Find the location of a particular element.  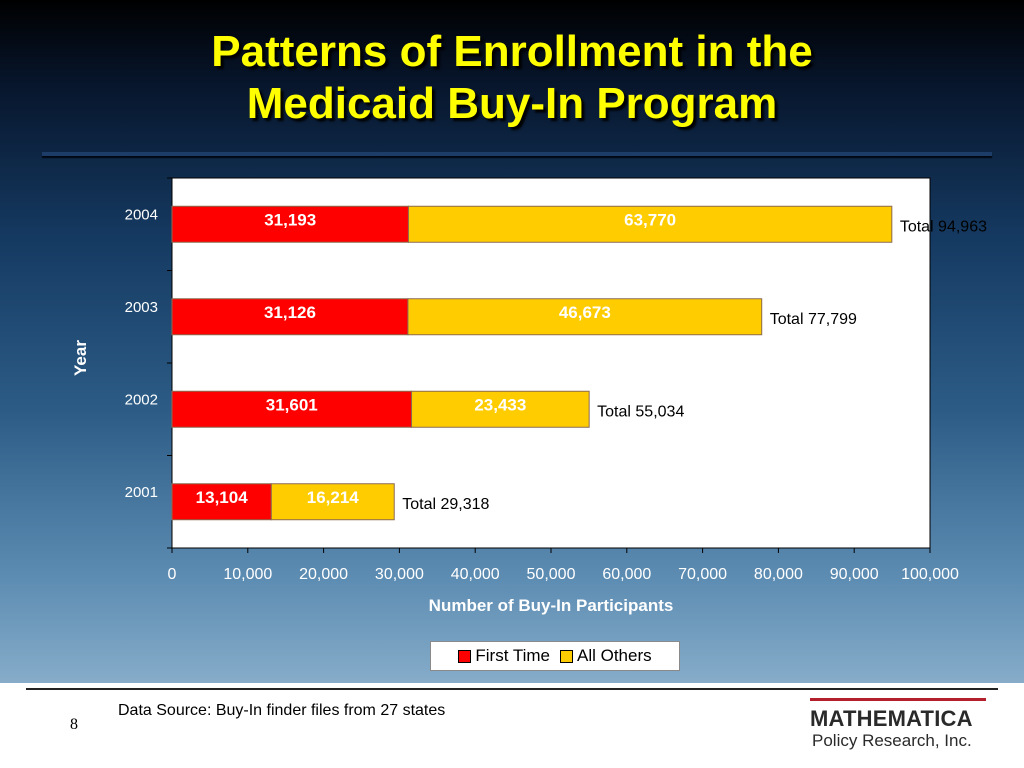

x-tick-label: 50,000 is located at coordinates (551, 574).